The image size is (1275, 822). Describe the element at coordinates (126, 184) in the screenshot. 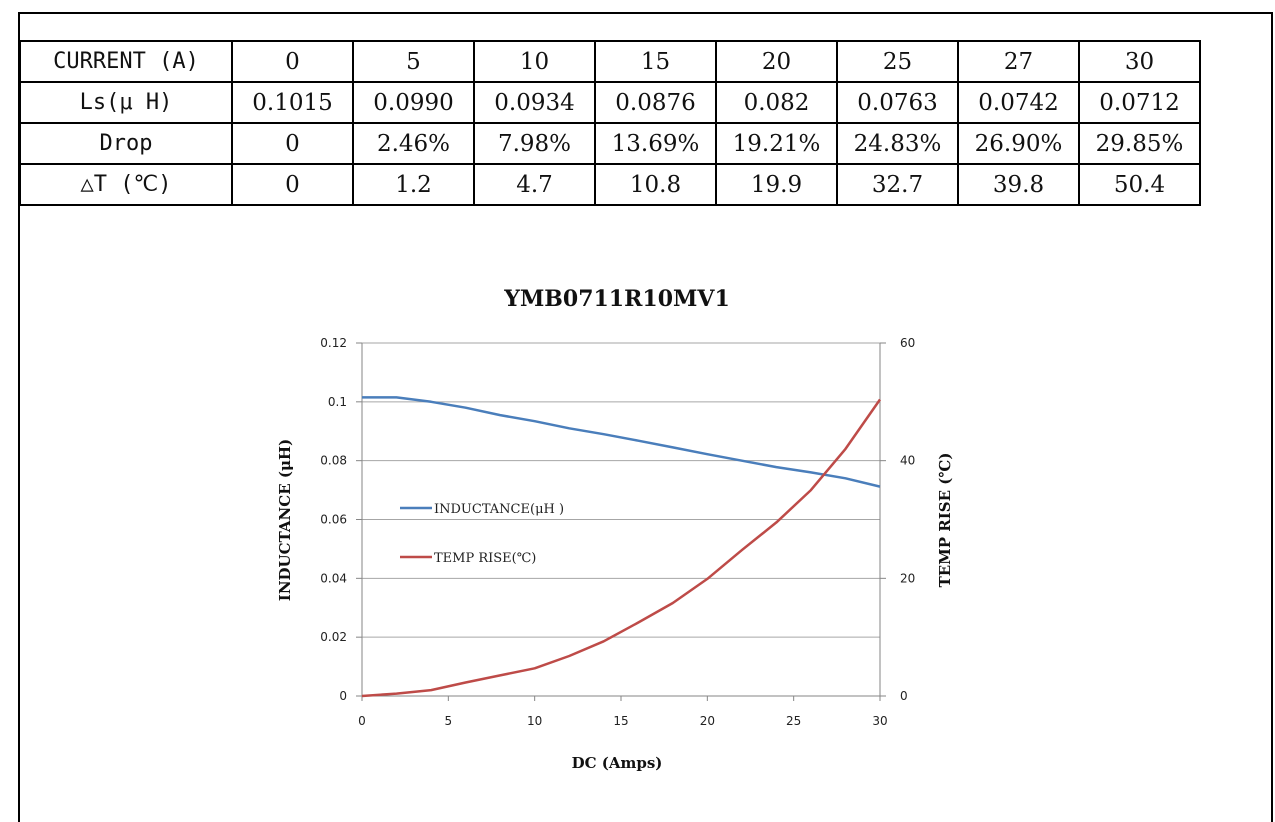

I see `row-header: △T (℃)` at that location.